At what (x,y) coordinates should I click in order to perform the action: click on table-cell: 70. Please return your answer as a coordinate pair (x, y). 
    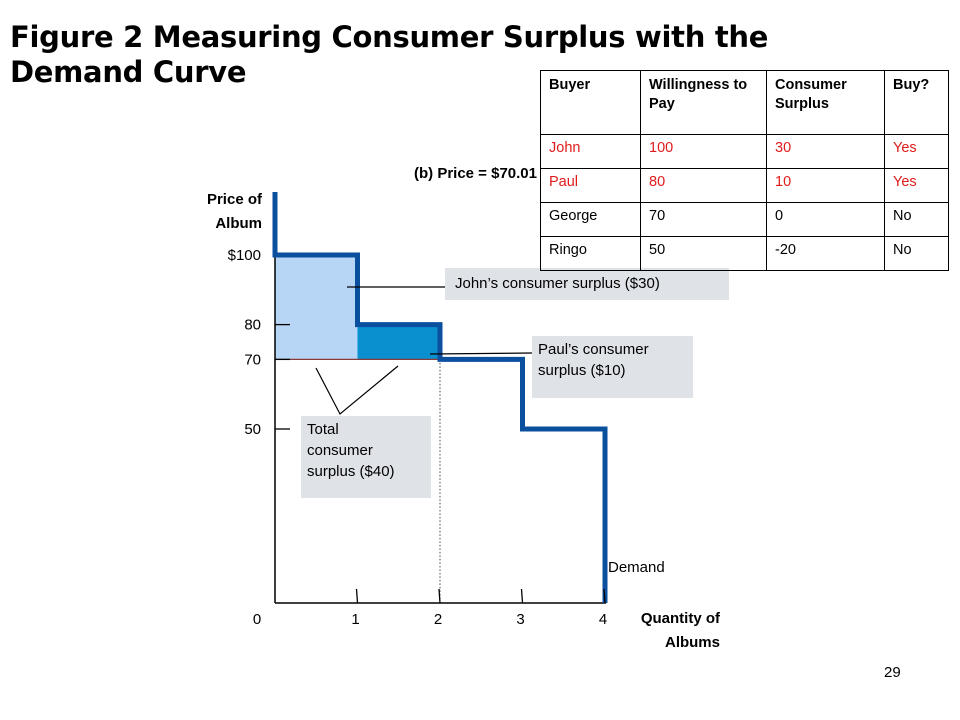
    Looking at the image, I should click on (703, 219).